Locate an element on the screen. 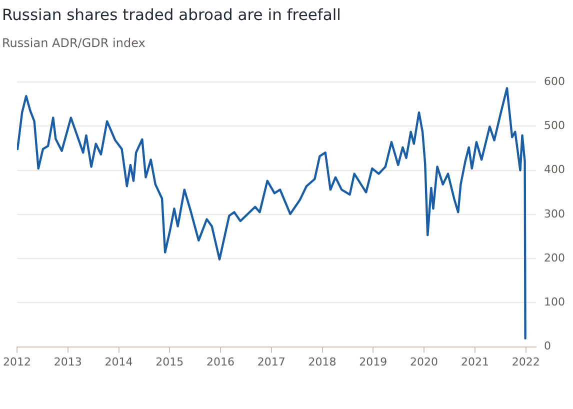  x-tick-label: 2019 is located at coordinates (373, 361).